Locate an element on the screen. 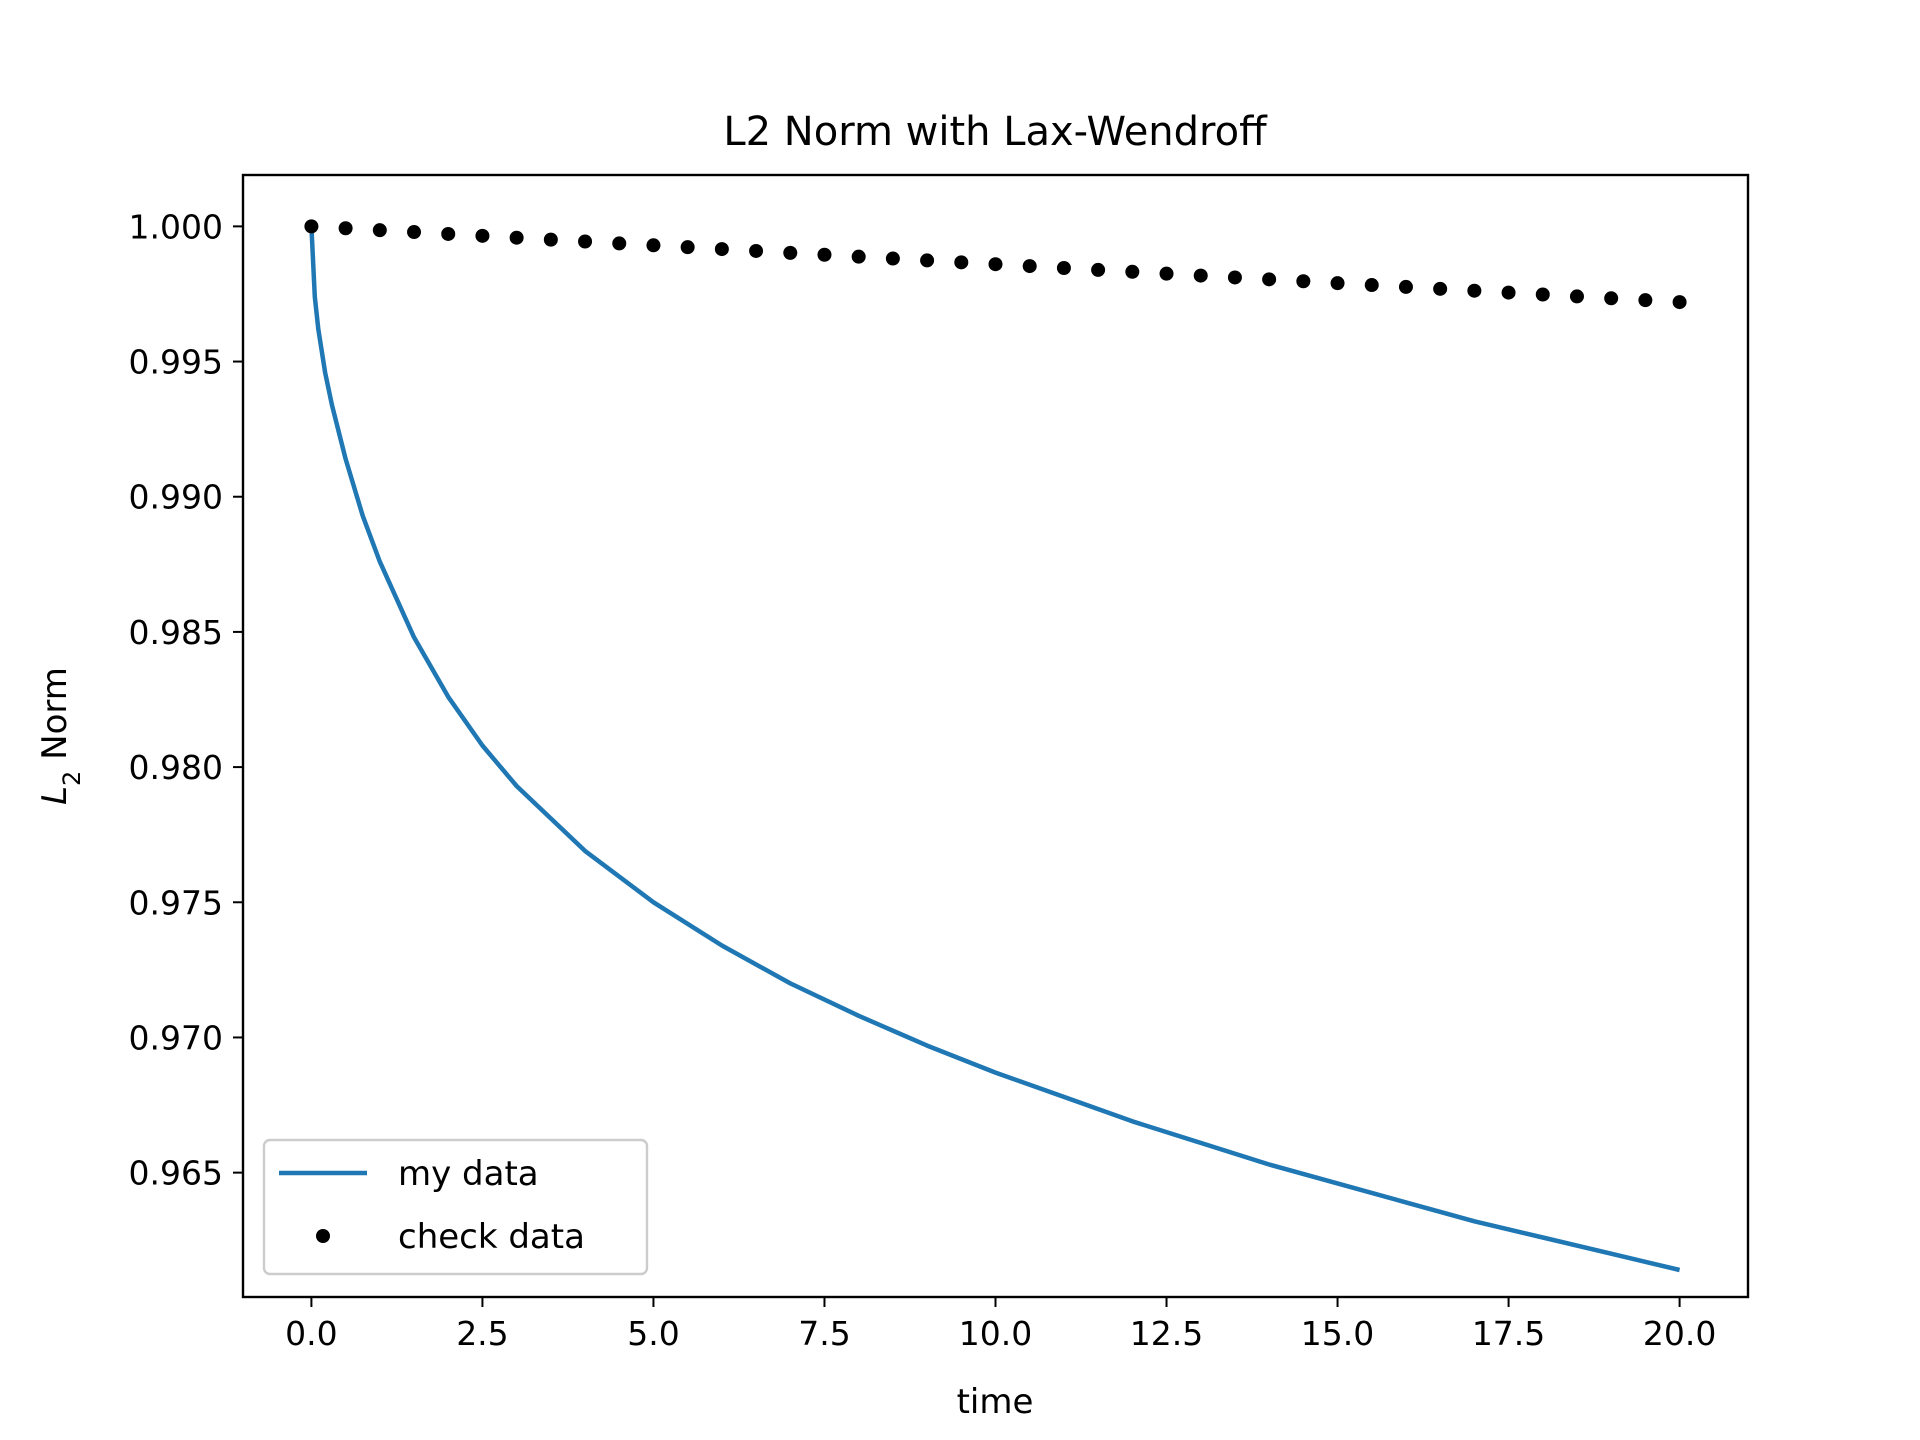 The width and height of the screenshot is (1920, 1440). x-axis: 0.0 2.5 5.0 7.5 10.0 12.5 15.0 17.5 20.0 is located at coordinates (1000, 1325).